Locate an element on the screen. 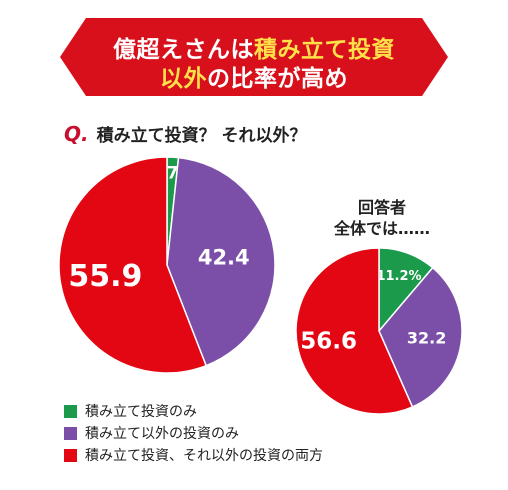 The width and height of the screenshot is (508, 490). legend-item: 積み立て投資、それ以外の投資の両方 is located at coordinates (193, 455).